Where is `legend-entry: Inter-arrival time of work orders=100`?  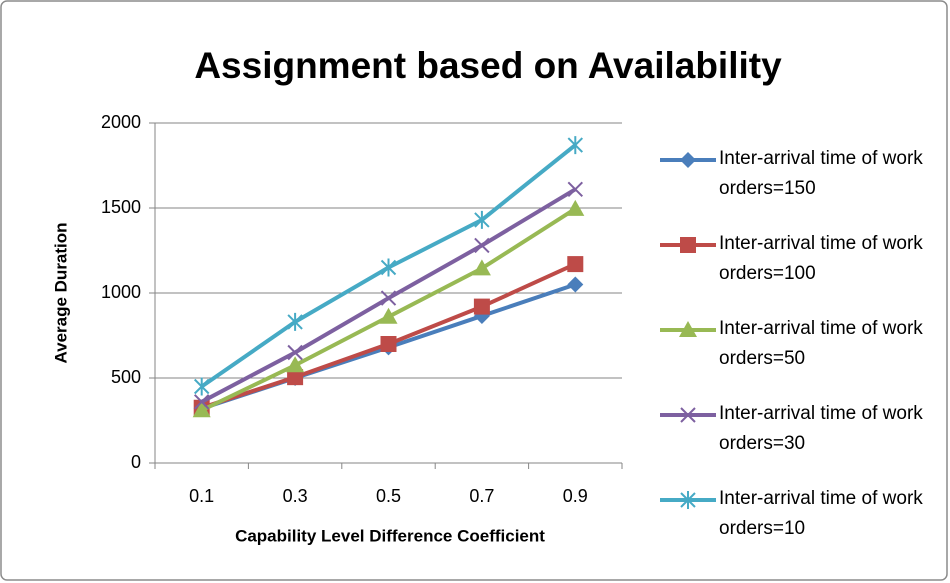
legend-entry: Inter-arrival time of work orders=100 is located at coordinates (821, 258).